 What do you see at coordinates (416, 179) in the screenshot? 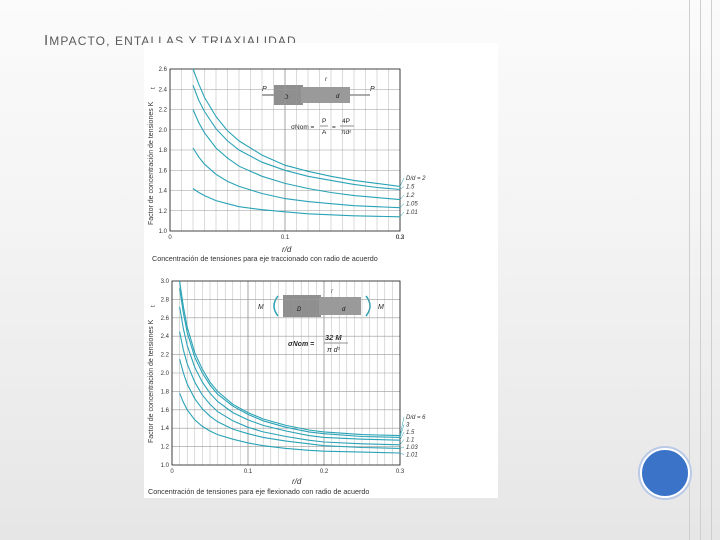
I see `series-label: D/d = 2` at bounding box center [416, 179].